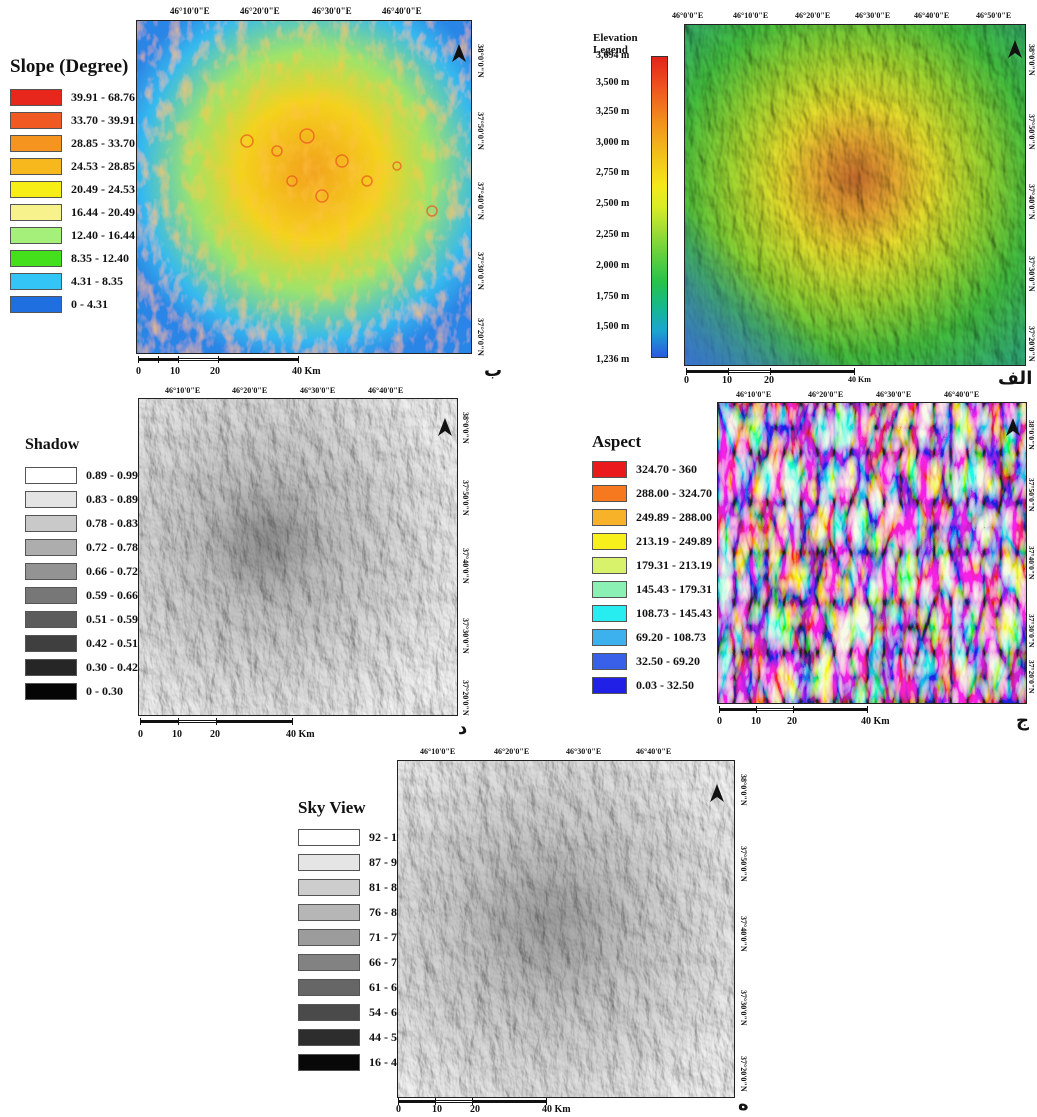 The image size is (1037, 1117). What do you see at coordinates (81, 523) in the screenshot?
I see `legend-item: 0.78 - 0.83` at bounding box center [81, 523].